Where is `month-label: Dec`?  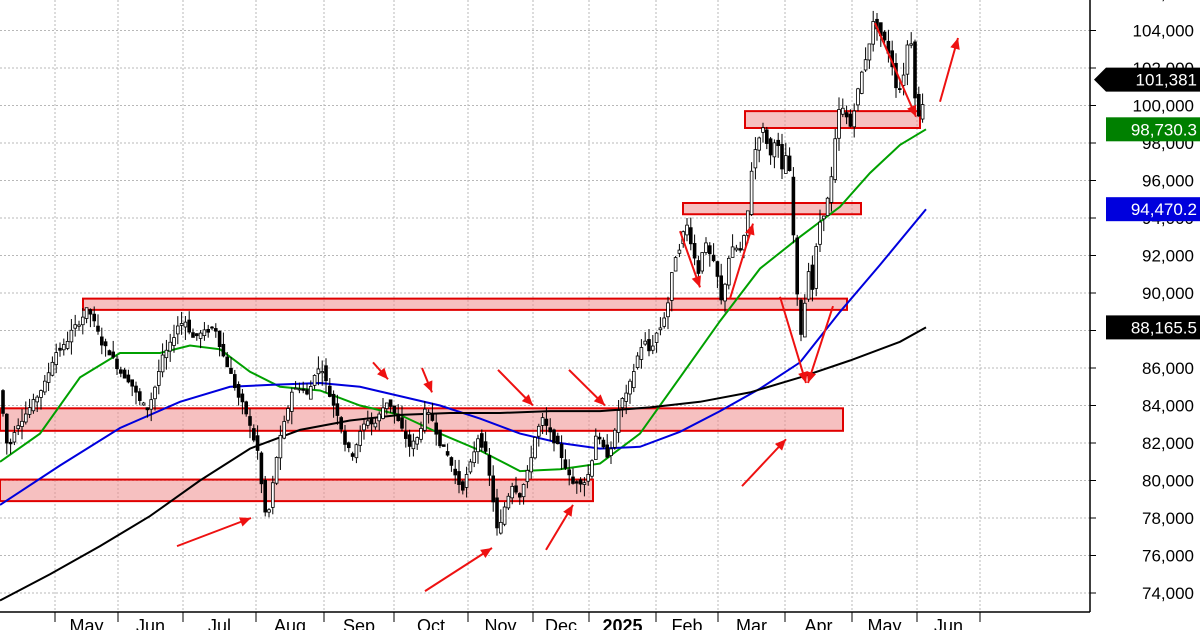 month-label: Dec is located at coordinates (561, 623).